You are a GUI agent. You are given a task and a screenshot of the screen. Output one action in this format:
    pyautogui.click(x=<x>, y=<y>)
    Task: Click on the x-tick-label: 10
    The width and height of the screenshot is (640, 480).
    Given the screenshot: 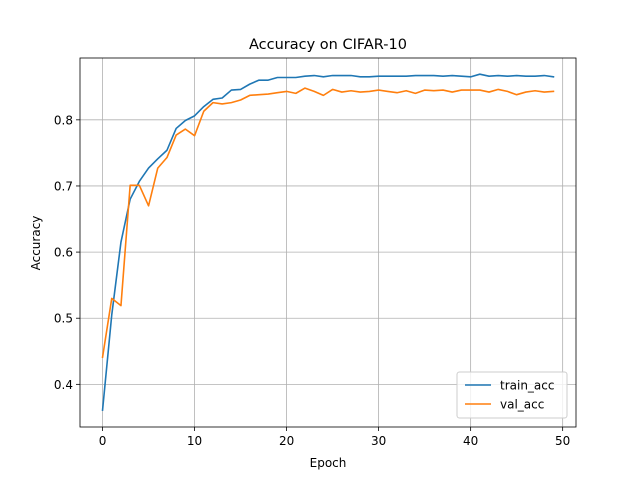 What is the action you would take?
    pyautogui.click(x=194, y=441)
    